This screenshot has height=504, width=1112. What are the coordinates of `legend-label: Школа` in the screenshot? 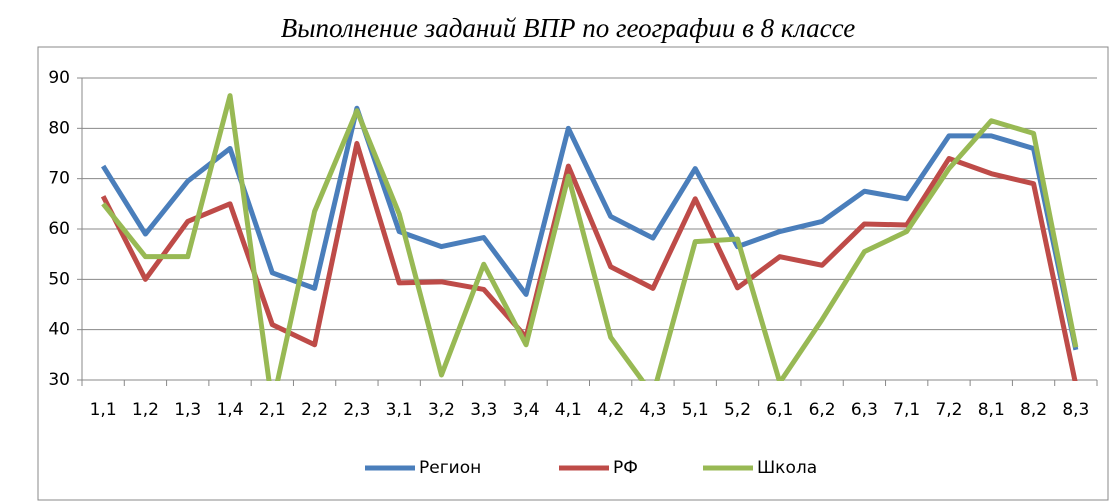 It's located at (787, 468).